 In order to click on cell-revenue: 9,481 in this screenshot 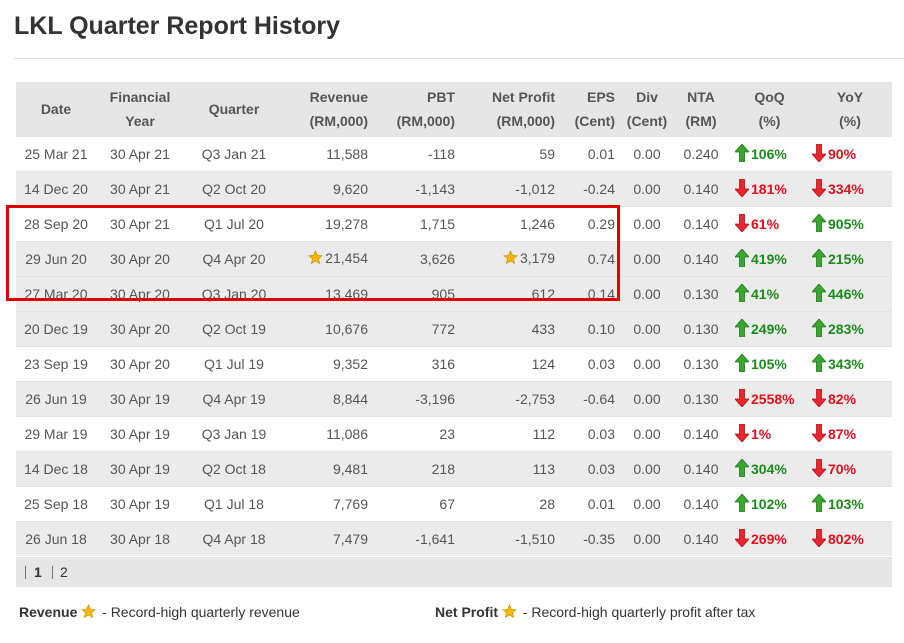, I will do `click(330, 469)`.